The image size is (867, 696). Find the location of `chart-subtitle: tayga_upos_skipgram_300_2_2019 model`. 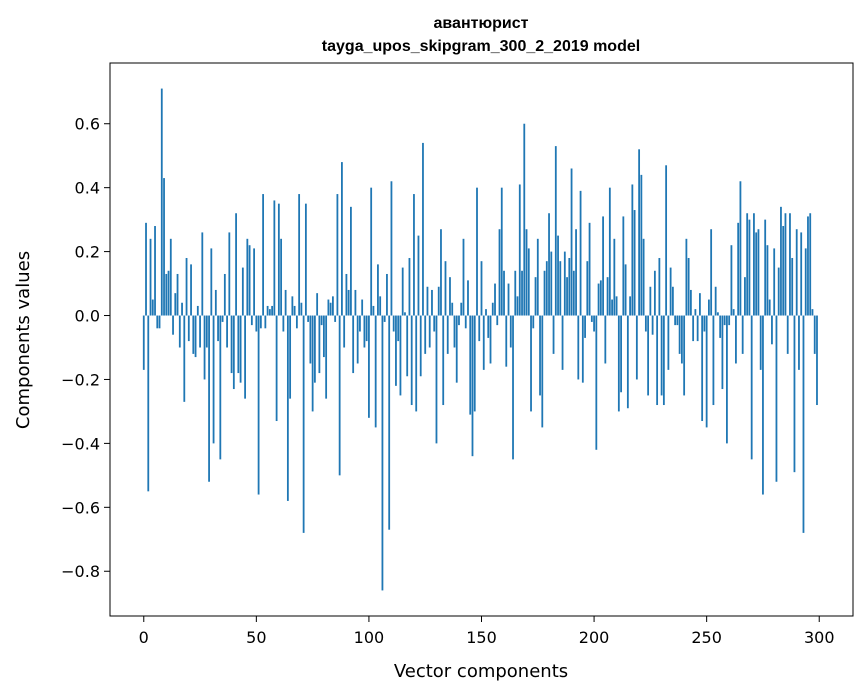

chart-subtitle: tayga_upos_skipgram_300_2_2019 model is located at coordinates (481, 46).